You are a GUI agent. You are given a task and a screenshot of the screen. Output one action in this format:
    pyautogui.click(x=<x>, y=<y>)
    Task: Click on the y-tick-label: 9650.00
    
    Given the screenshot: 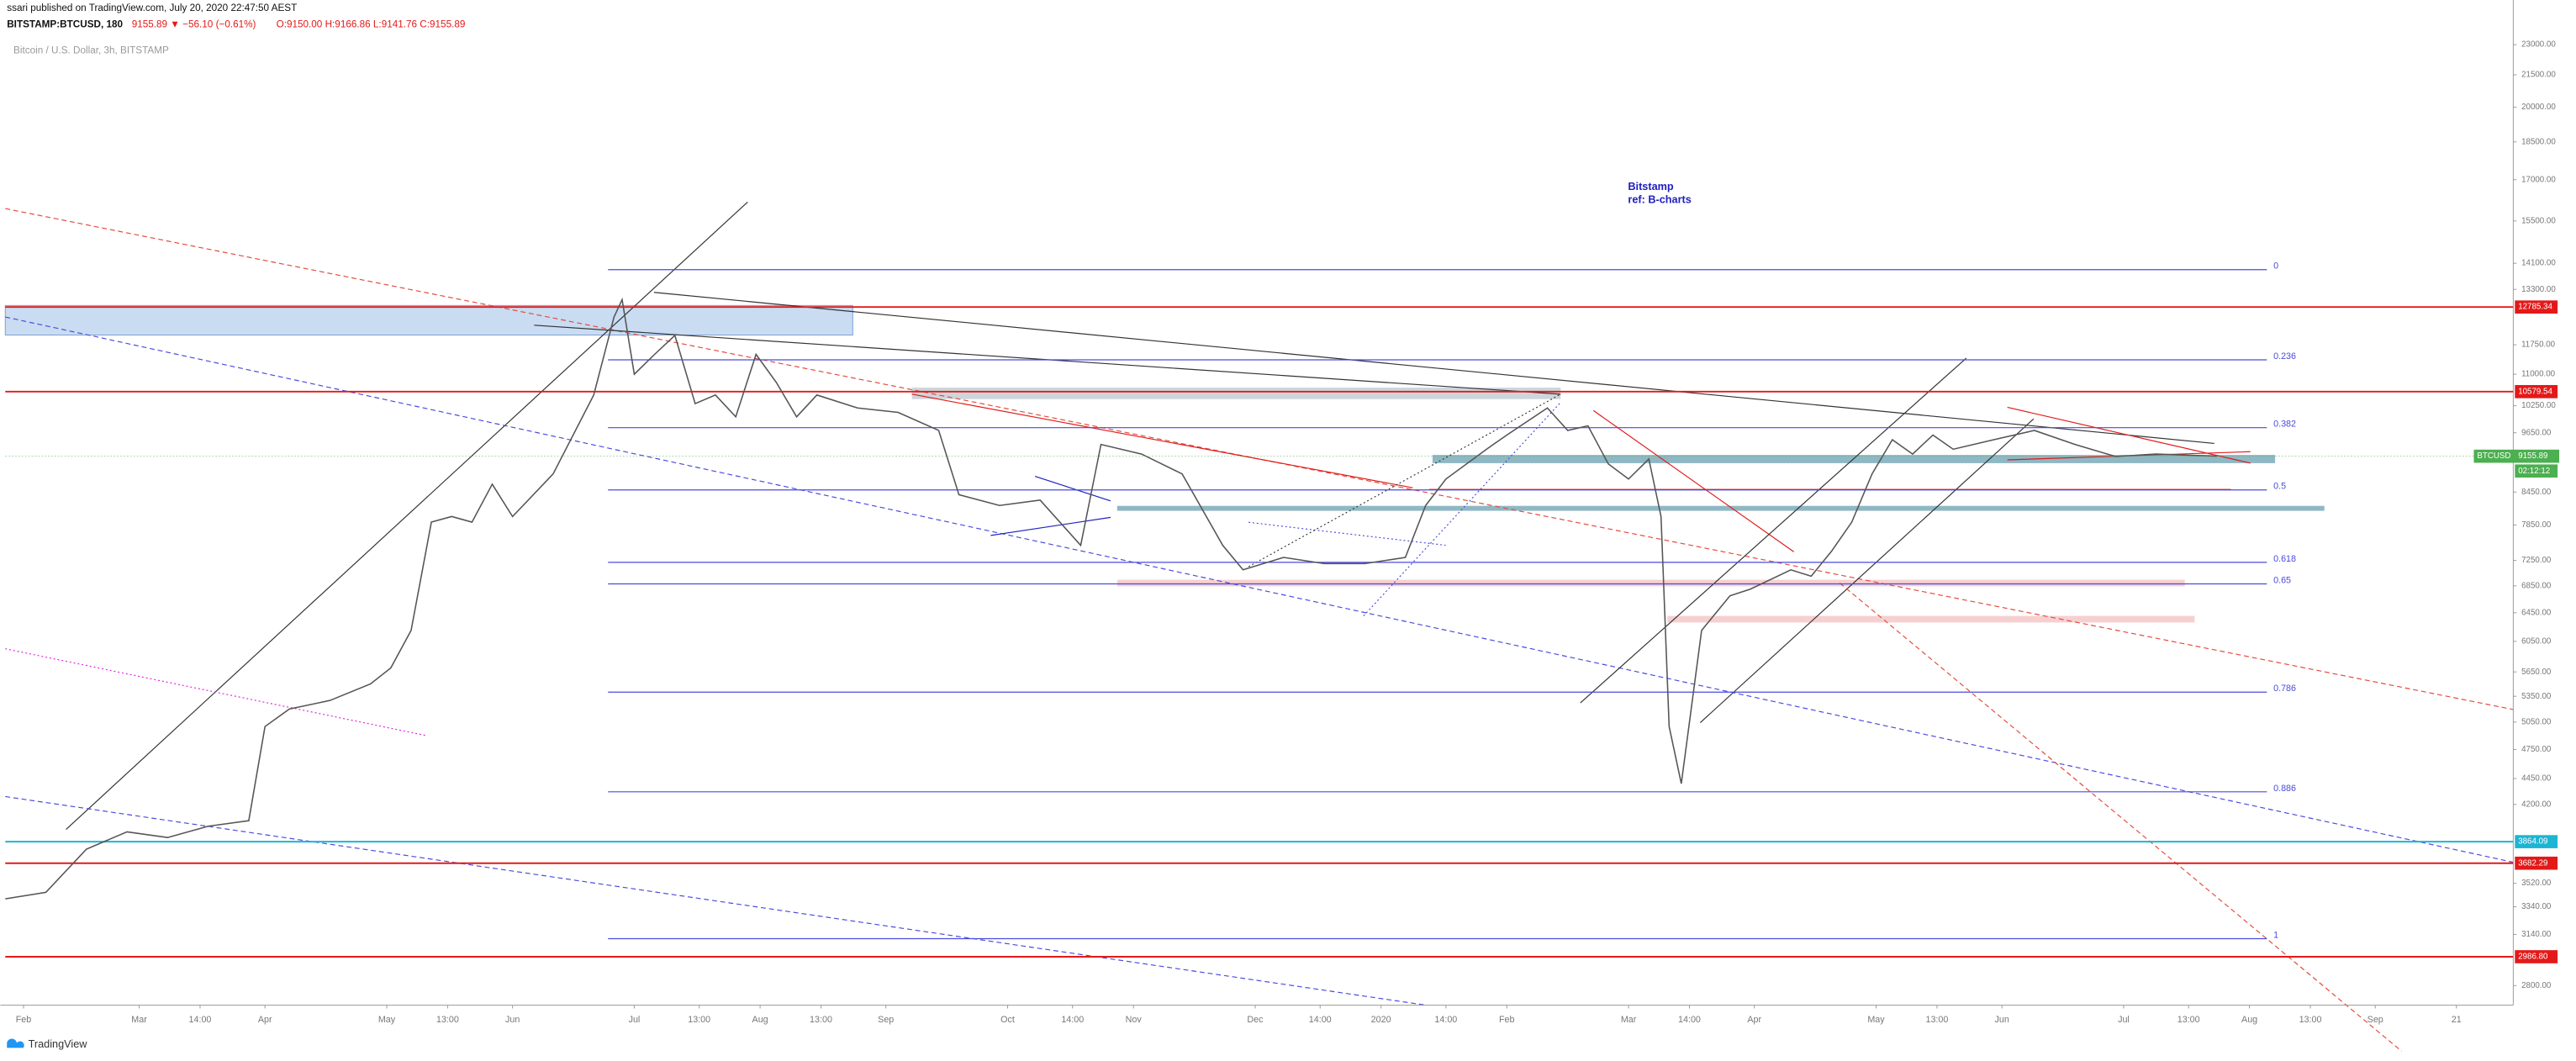 What is the action you would take?
    pyautogui.click(x=2536, y=432)
    